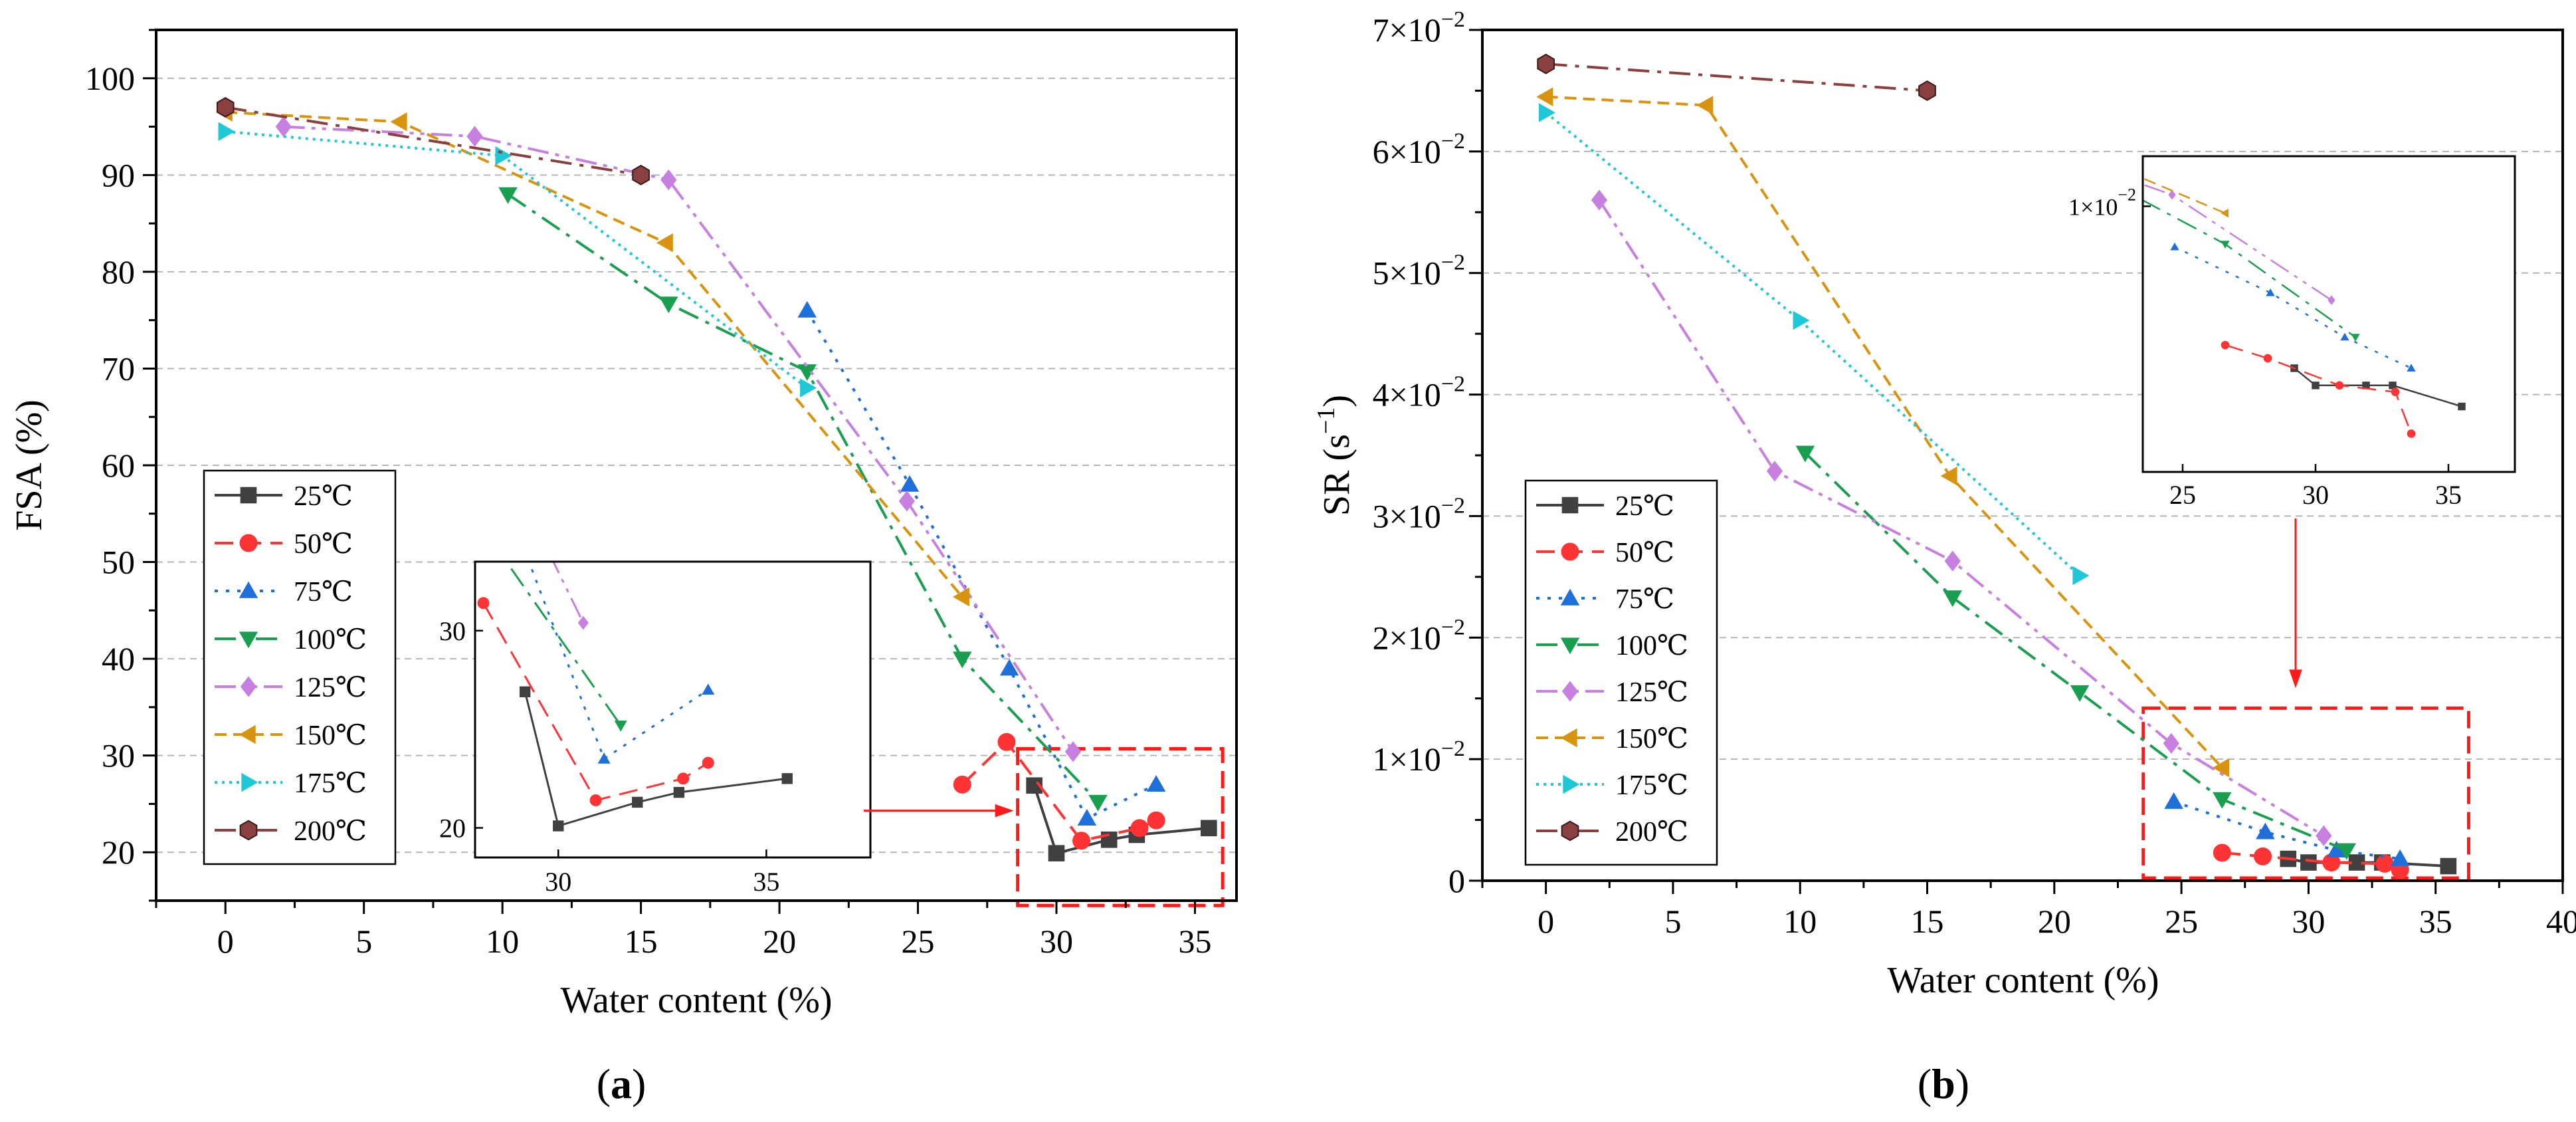 The width and height of the screenshot is (2576, 1122). What do you see at coordinates (119, 658) in the screenshot?
I see `panel-a-ytick-label-40: 40` at bounding box center [119, 658].